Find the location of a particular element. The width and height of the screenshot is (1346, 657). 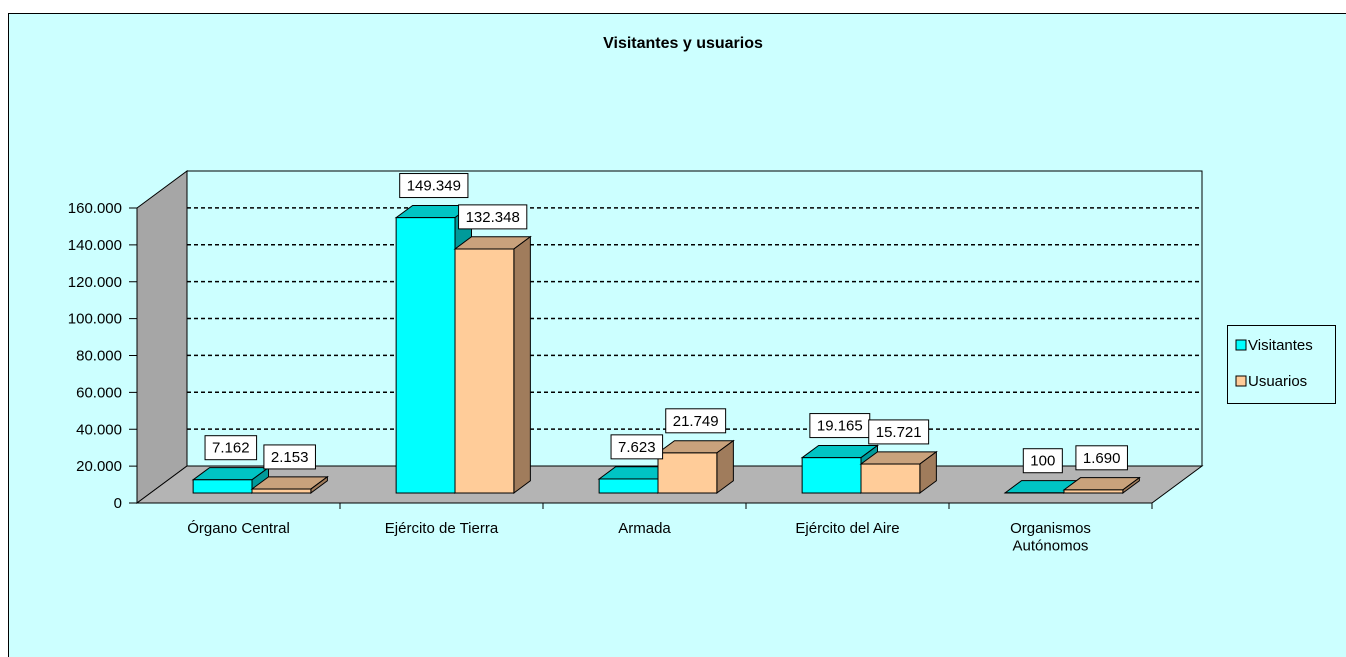

value-label: 132.348 is located at coordinates (493, 217).